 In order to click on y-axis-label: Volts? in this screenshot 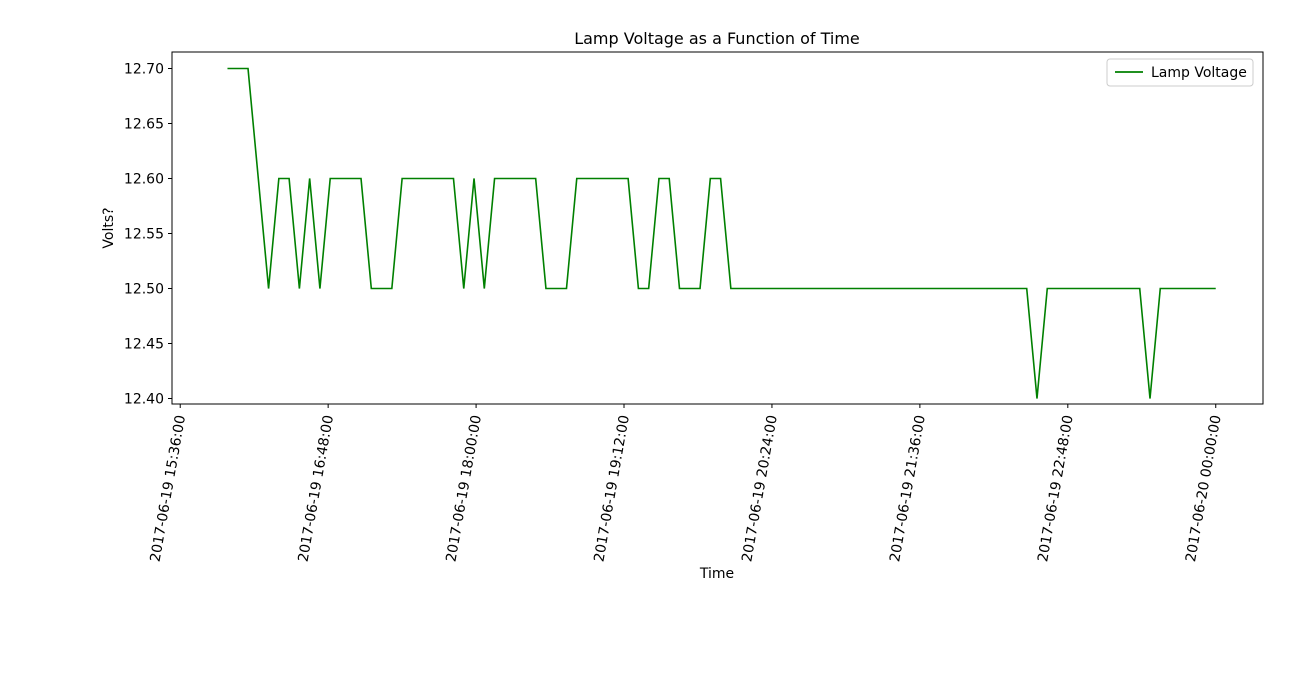, I will do `click(109, 227)`.